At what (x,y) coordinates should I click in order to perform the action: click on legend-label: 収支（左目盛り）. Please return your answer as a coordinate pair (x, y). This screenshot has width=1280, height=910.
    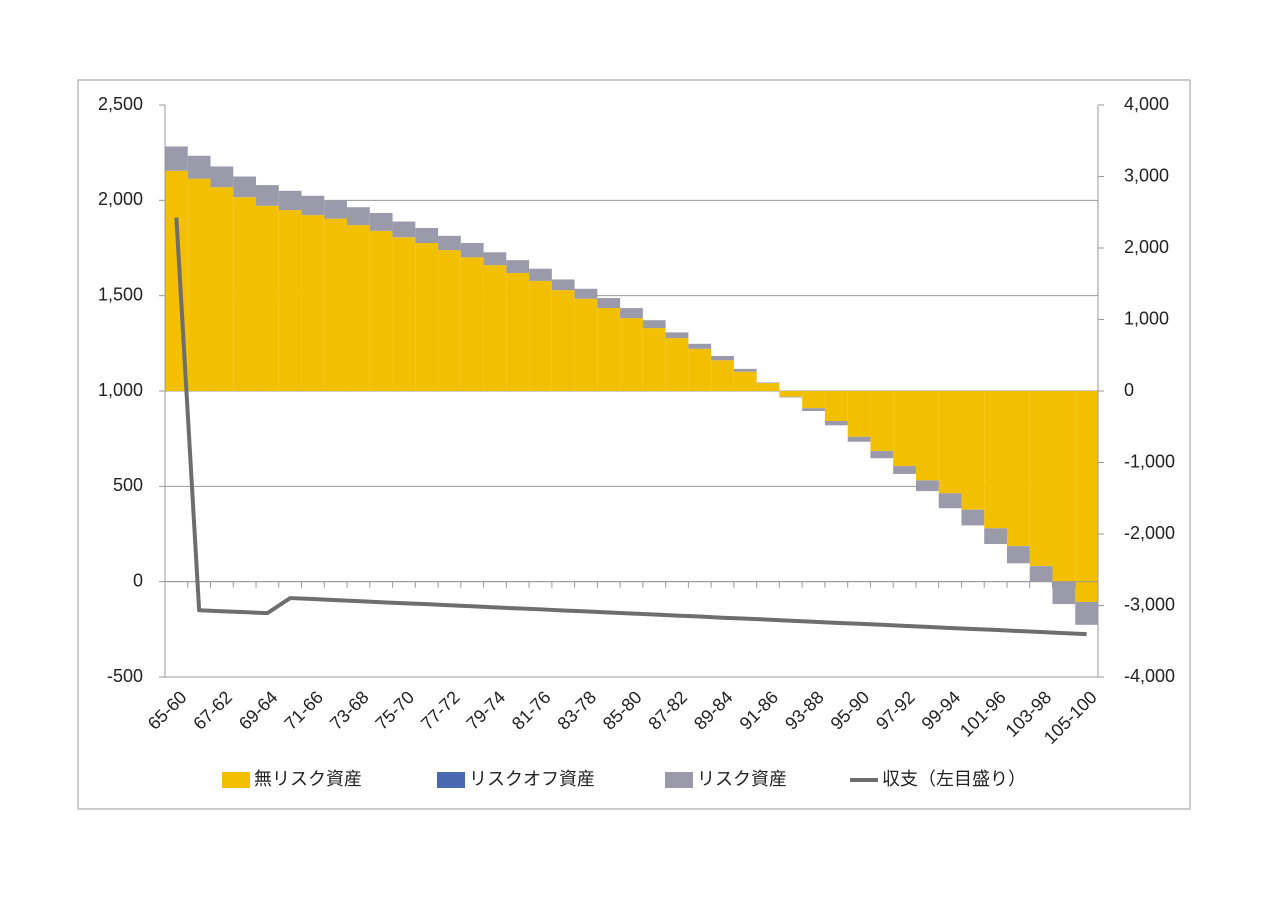
    Looking at the image, I should click on (954, 779).